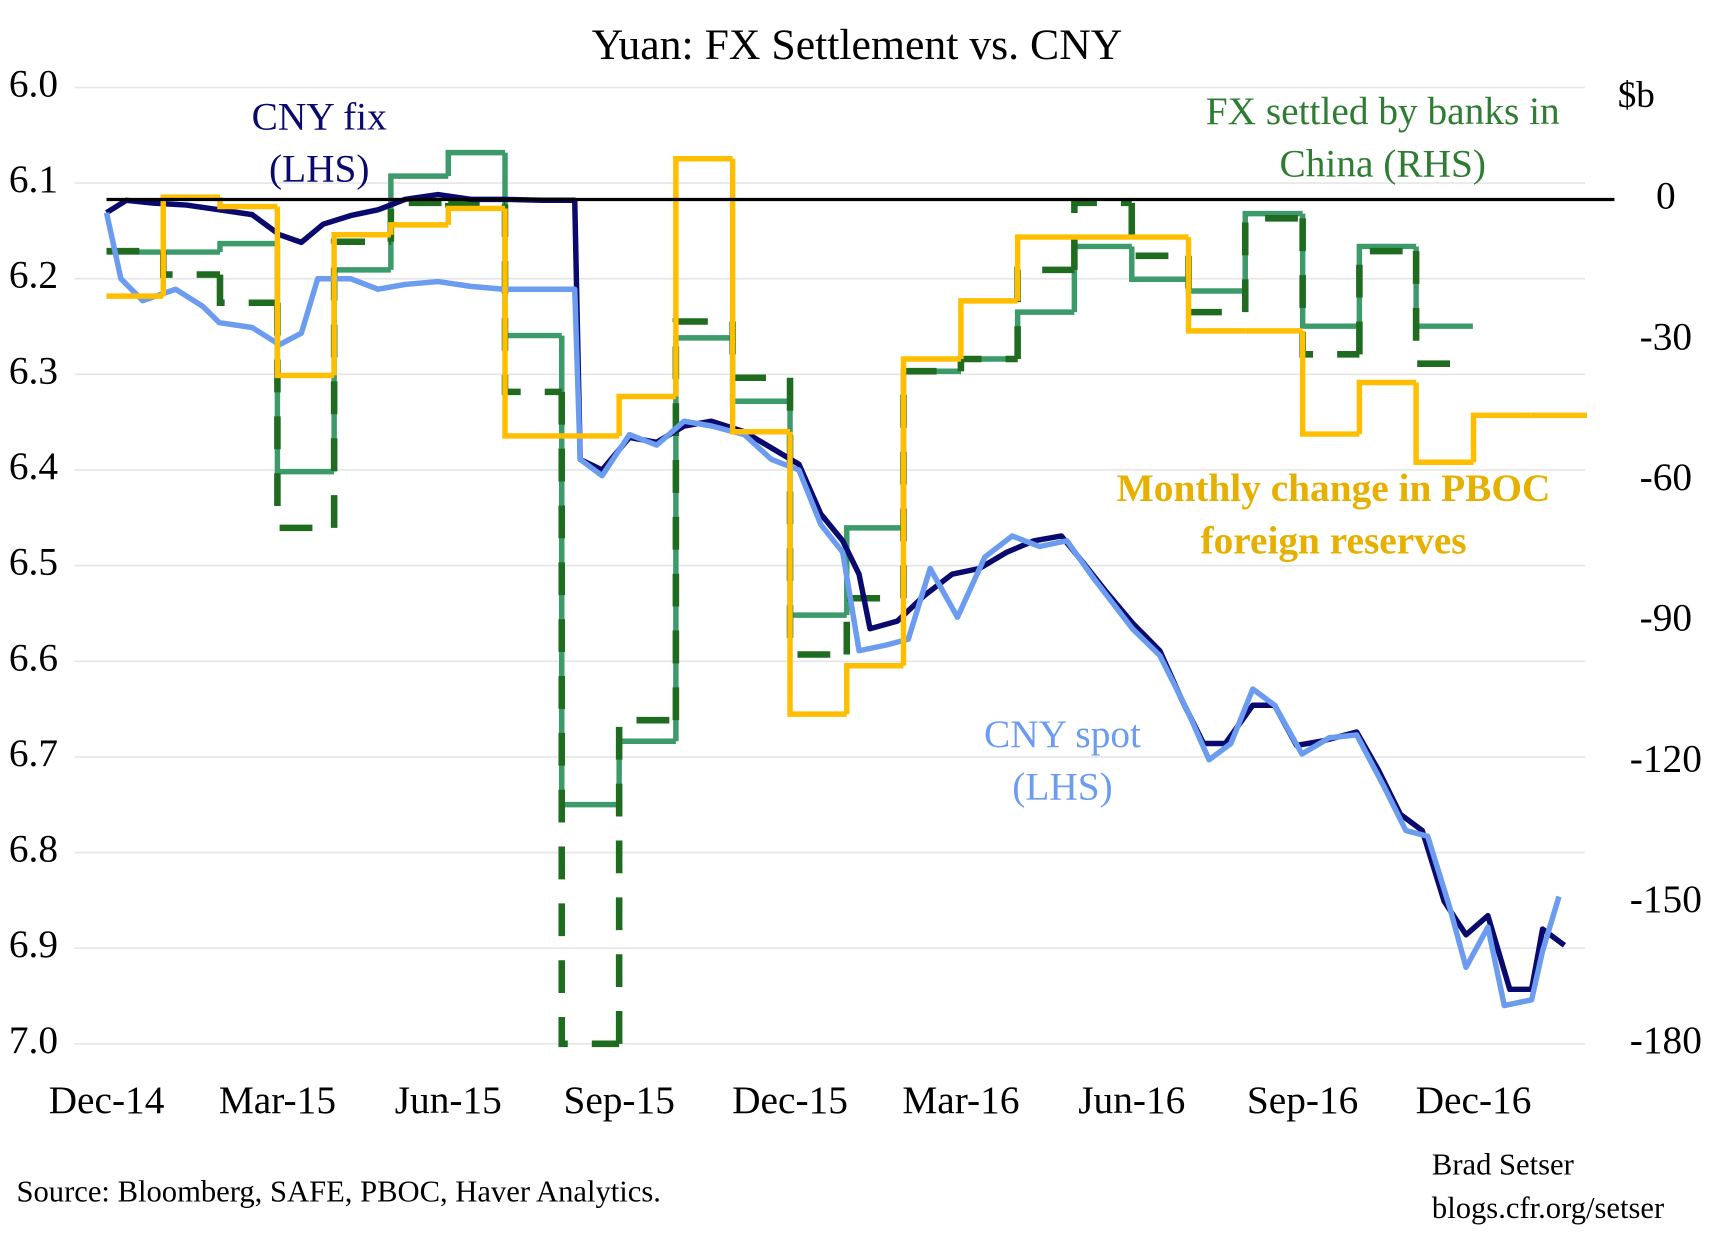 This screenshot has width=1714, height=1234. Describe the element at coordinates (1333, 540) in the screenshot. I see `annotation: foreign reserves` at that location.